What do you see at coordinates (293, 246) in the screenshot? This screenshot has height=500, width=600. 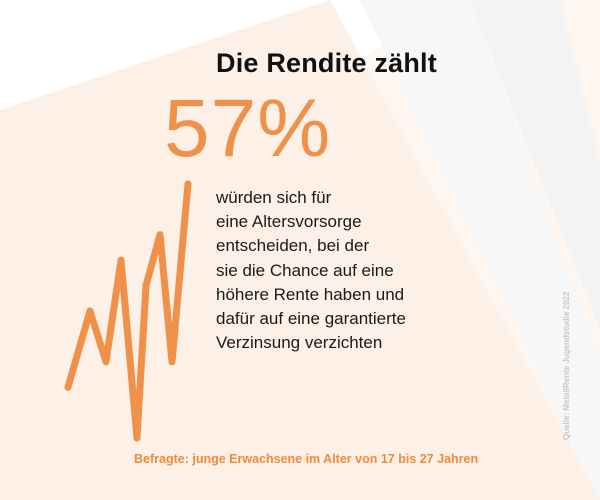 I see `description-line: entscheiden, bei der` at bounding box center [293, 246].